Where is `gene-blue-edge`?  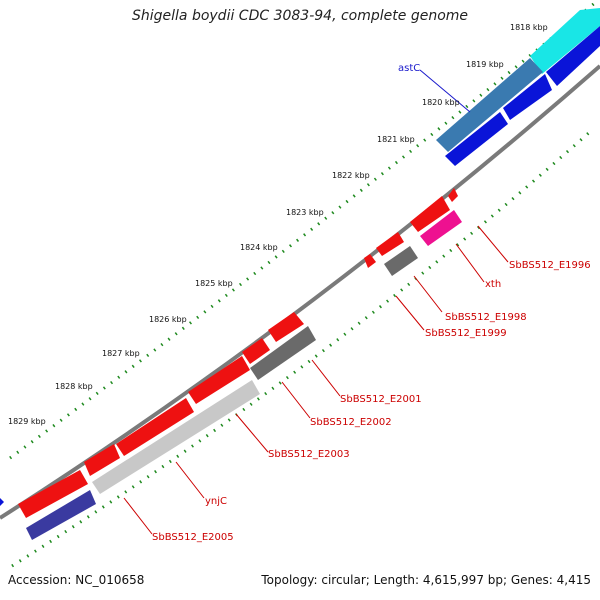 gene-blue-edge is located at coordinates (2, 502).